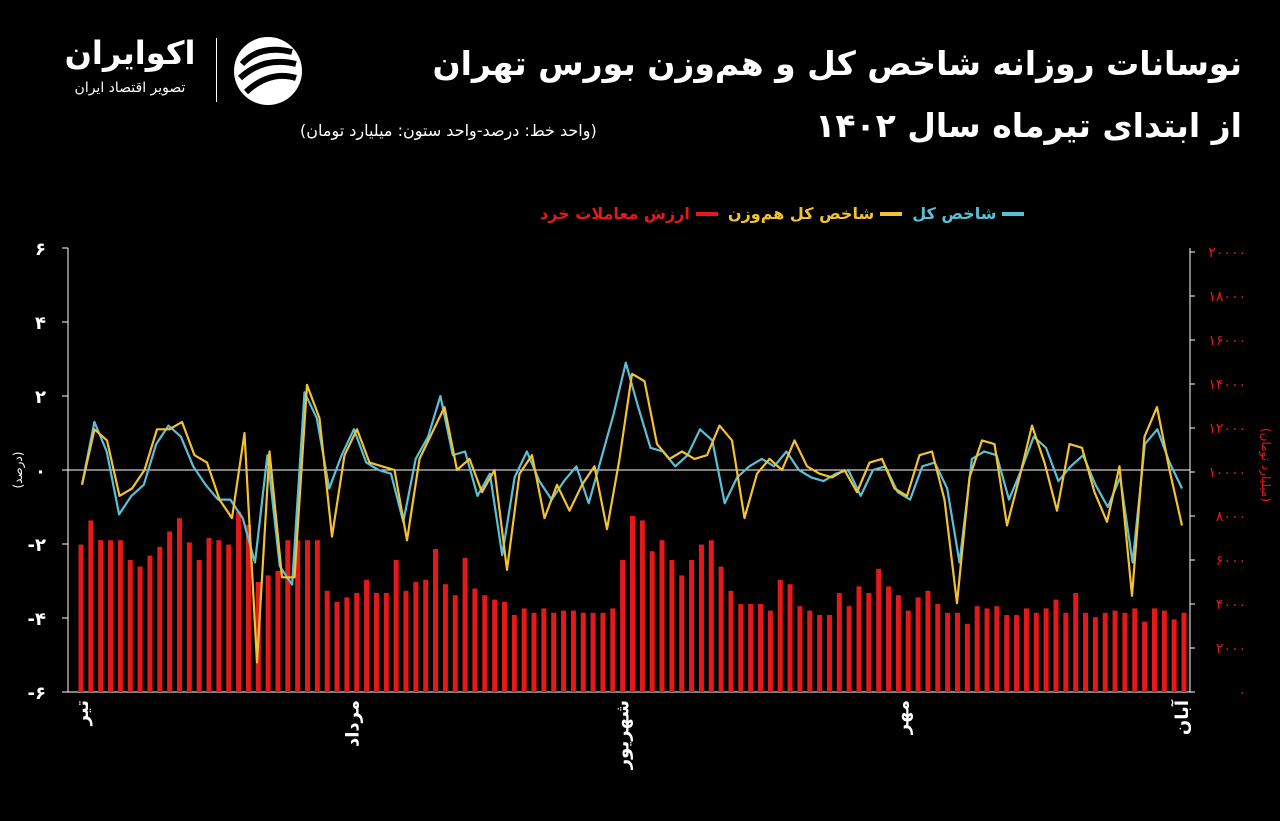 This screenshot has height=821, width=1280. I want to click on legend-item-equal-weight: شاخص کل هم‌وزن, so click(815, 213).